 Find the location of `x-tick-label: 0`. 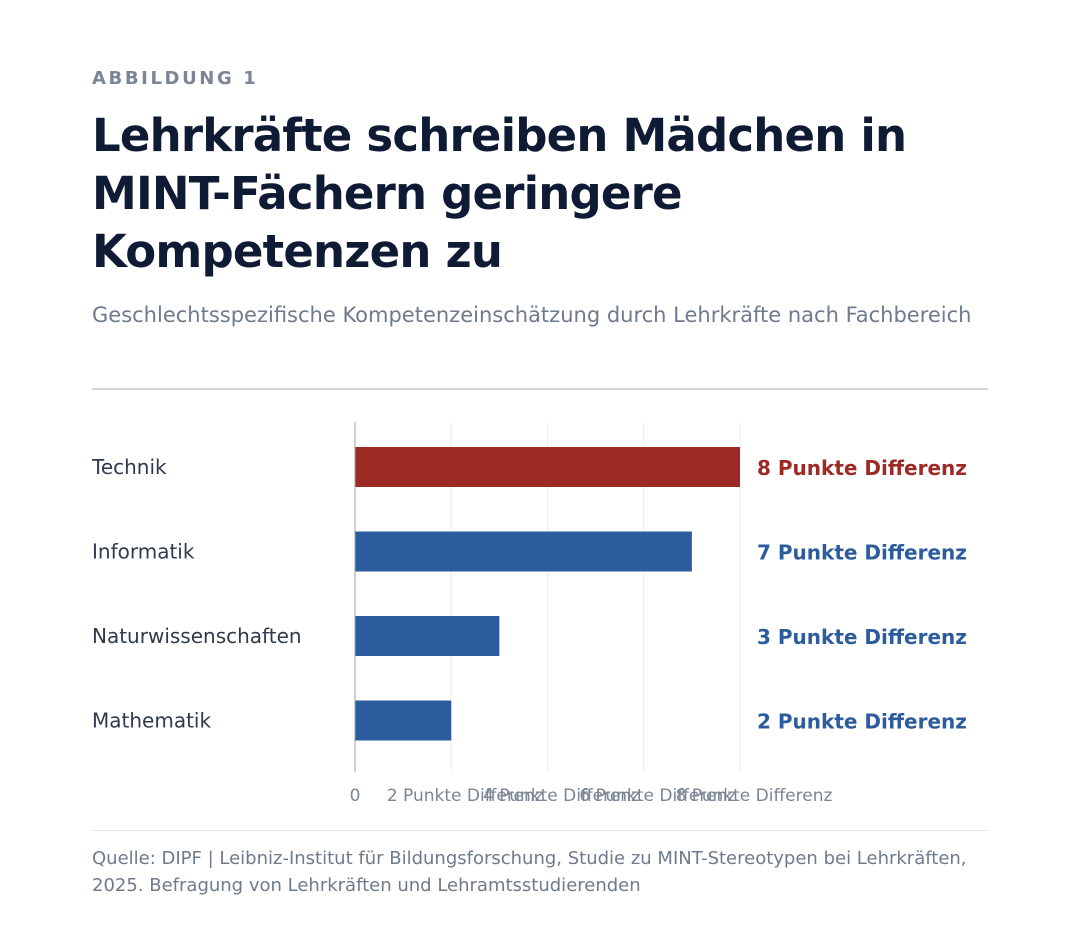

x-tick-label: 0 is located at coordinates (355, 796).